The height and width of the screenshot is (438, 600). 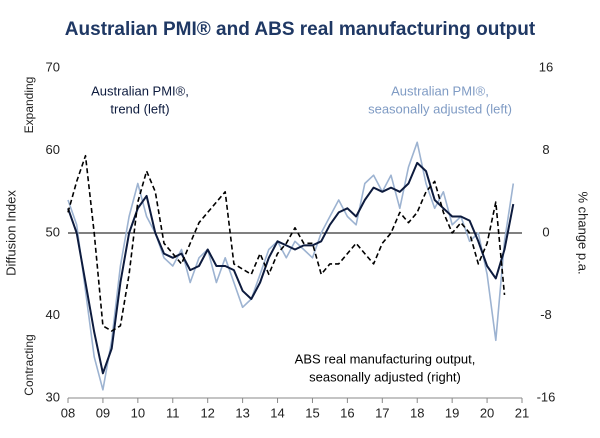 I want to click on y-axis-label: Diffusion Index, so click(x=10, y=233).